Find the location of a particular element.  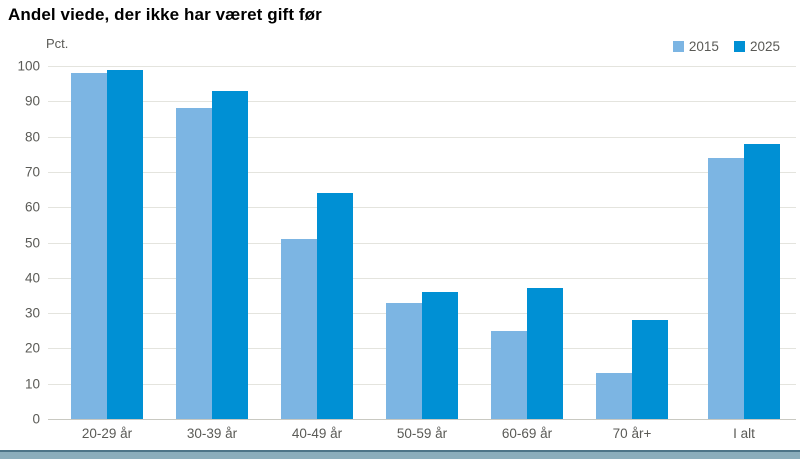

bar-2015-i-alt is located at coordinates (726, 288).